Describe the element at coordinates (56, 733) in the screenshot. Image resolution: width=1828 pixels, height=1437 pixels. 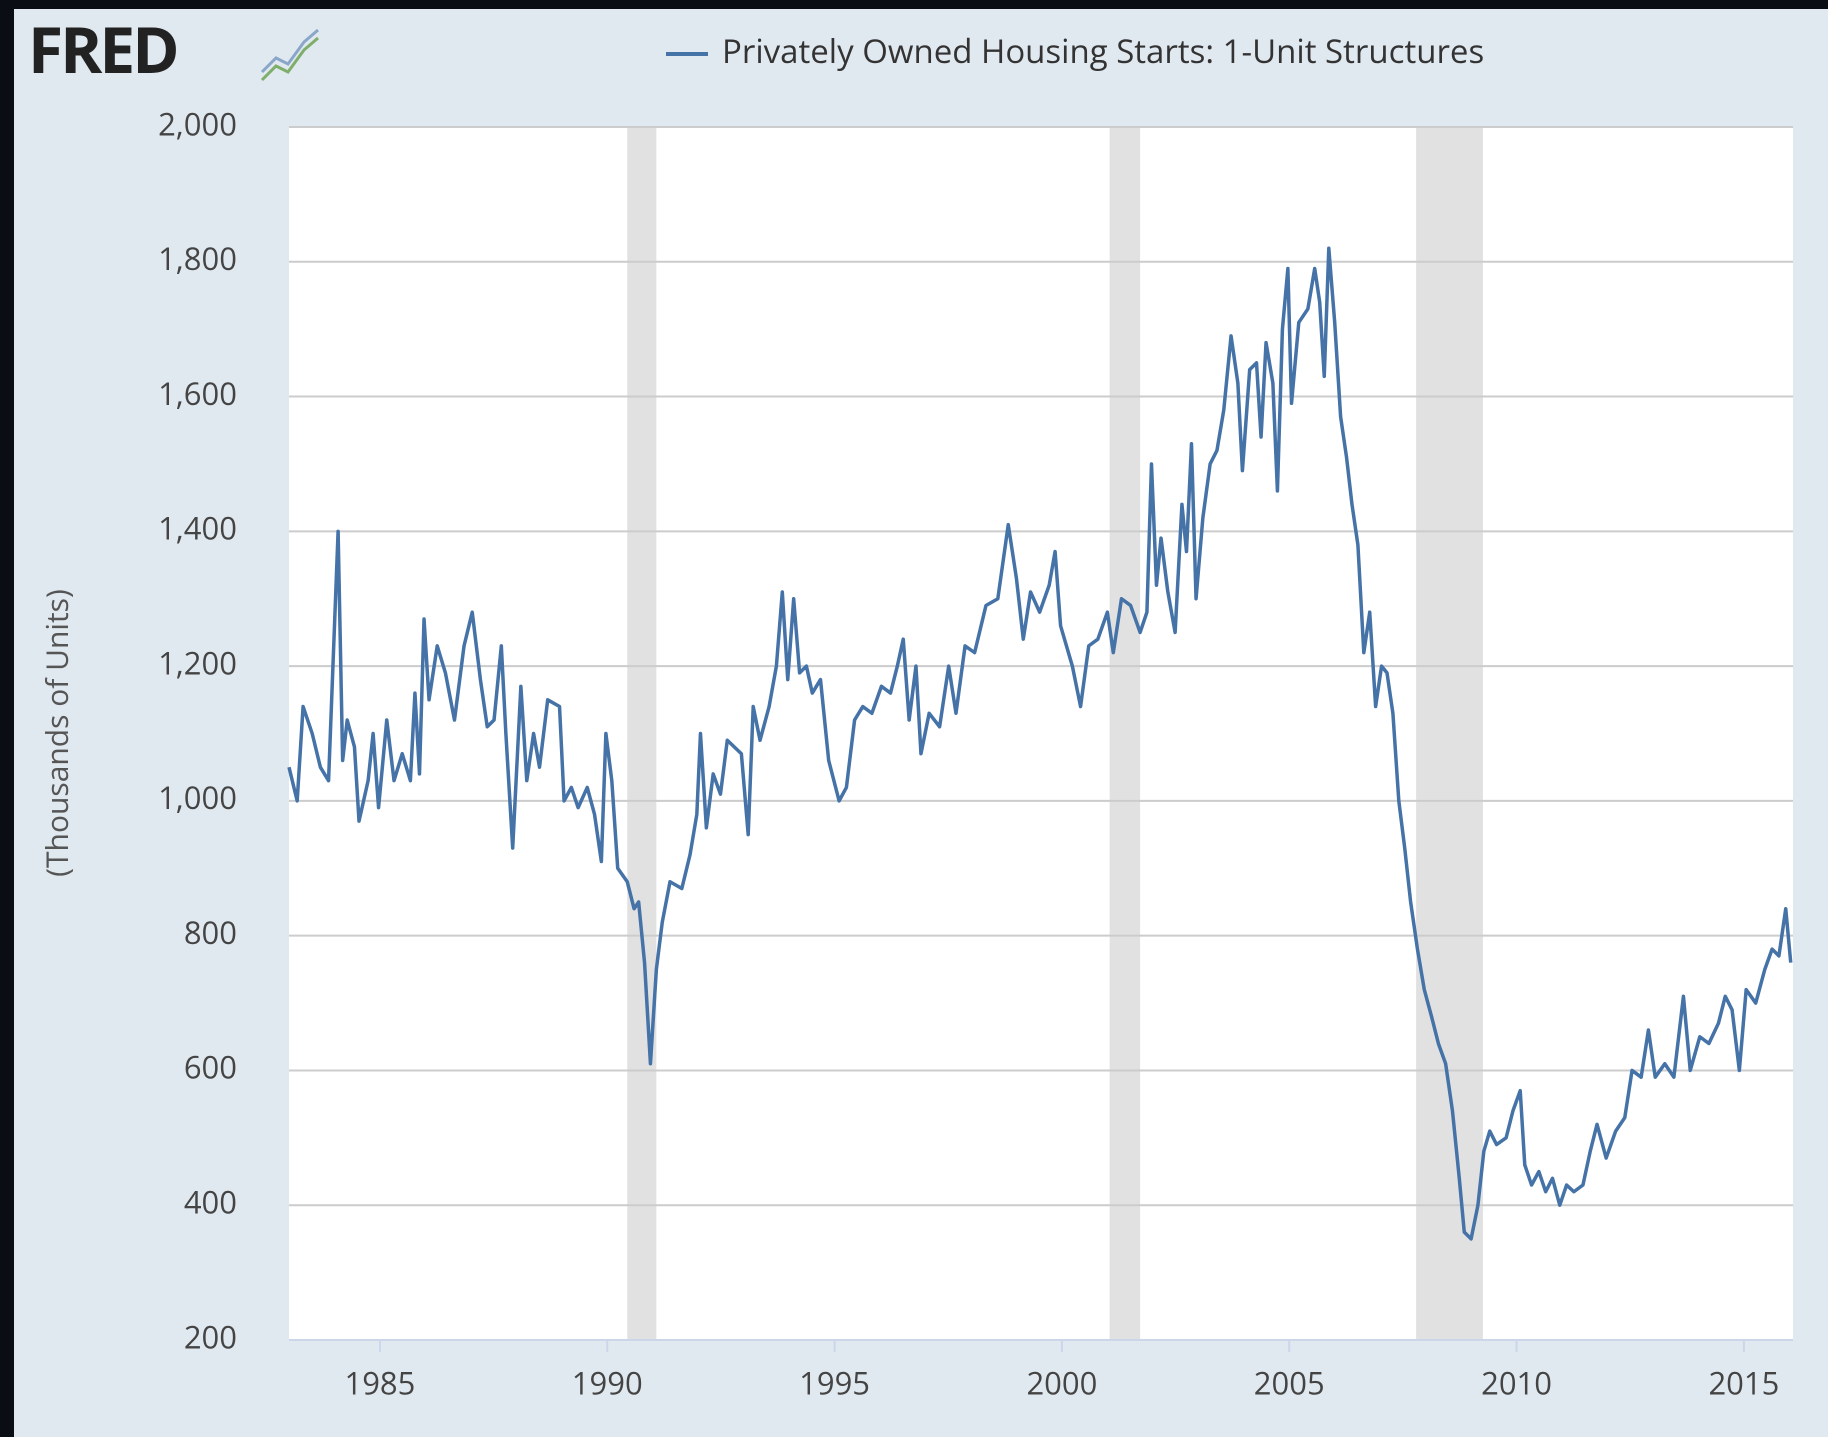
I see `y-axis-label: (Thousands of Units)` at that location.